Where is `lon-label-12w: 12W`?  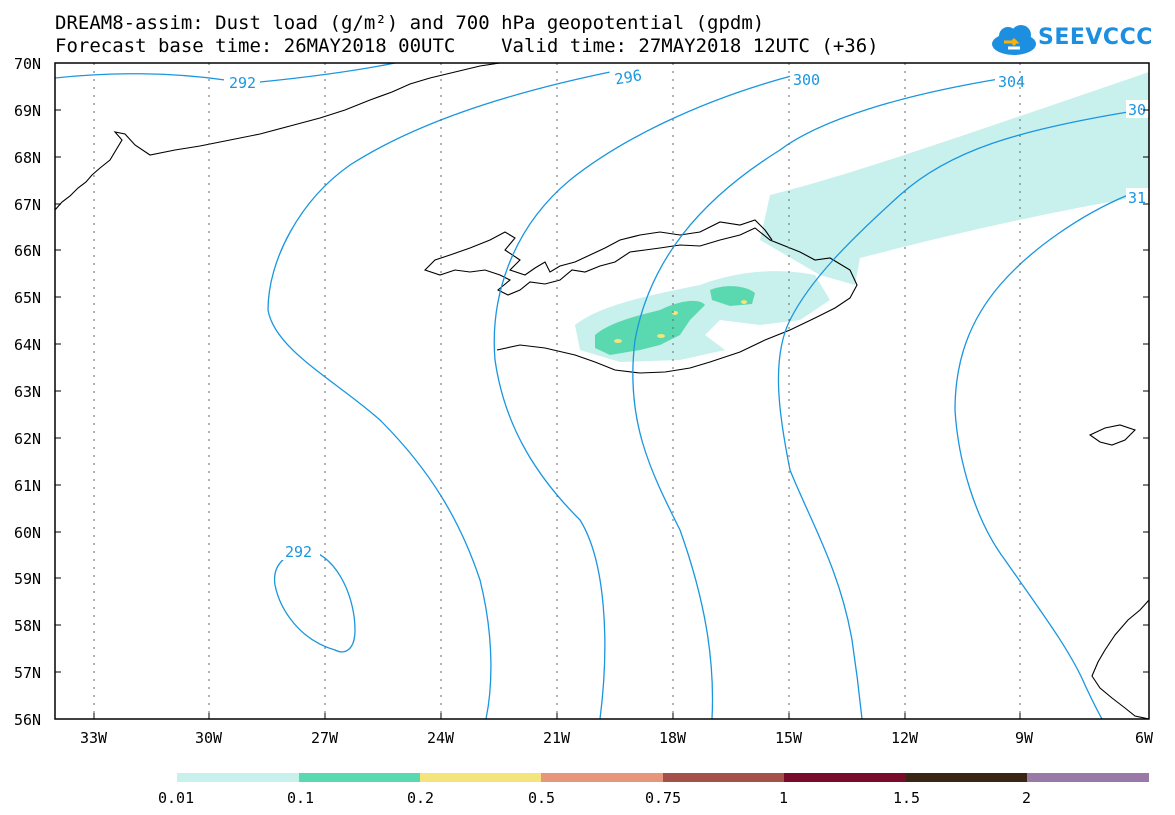
lon-label-12w: 12W is located at coordinates (905, 738).